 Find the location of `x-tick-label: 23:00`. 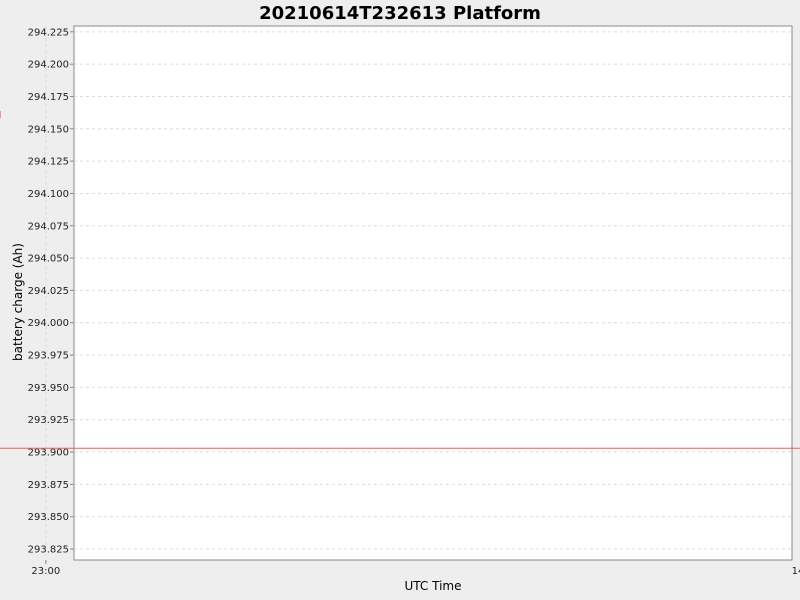

x-tick-label: 23:00 is located at coordinates (45, 571).